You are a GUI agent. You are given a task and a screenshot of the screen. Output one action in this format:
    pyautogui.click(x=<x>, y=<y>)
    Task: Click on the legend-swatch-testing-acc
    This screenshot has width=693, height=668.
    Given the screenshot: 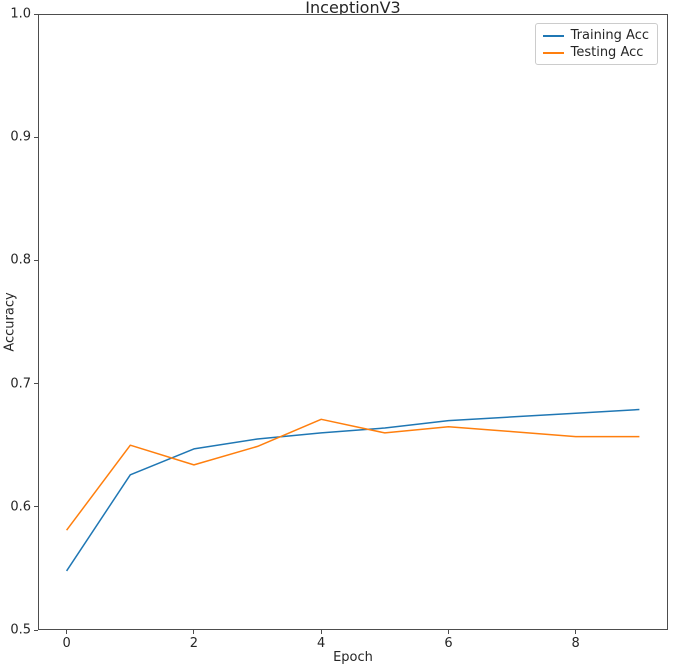 What is the action you would take?
    pyautogui.click(x=553, y=52)
    